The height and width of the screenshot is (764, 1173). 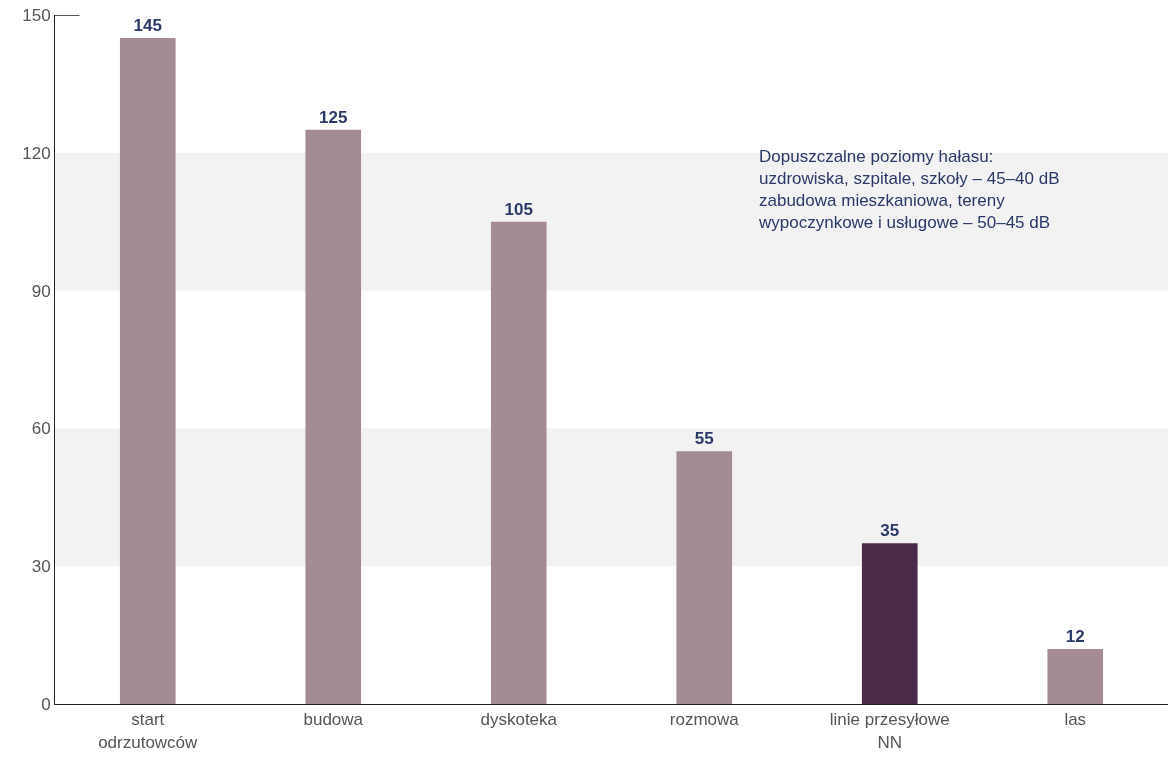 I want to click on x-tick-label: linie przesyłowe NN, so click(x=889, y=731).